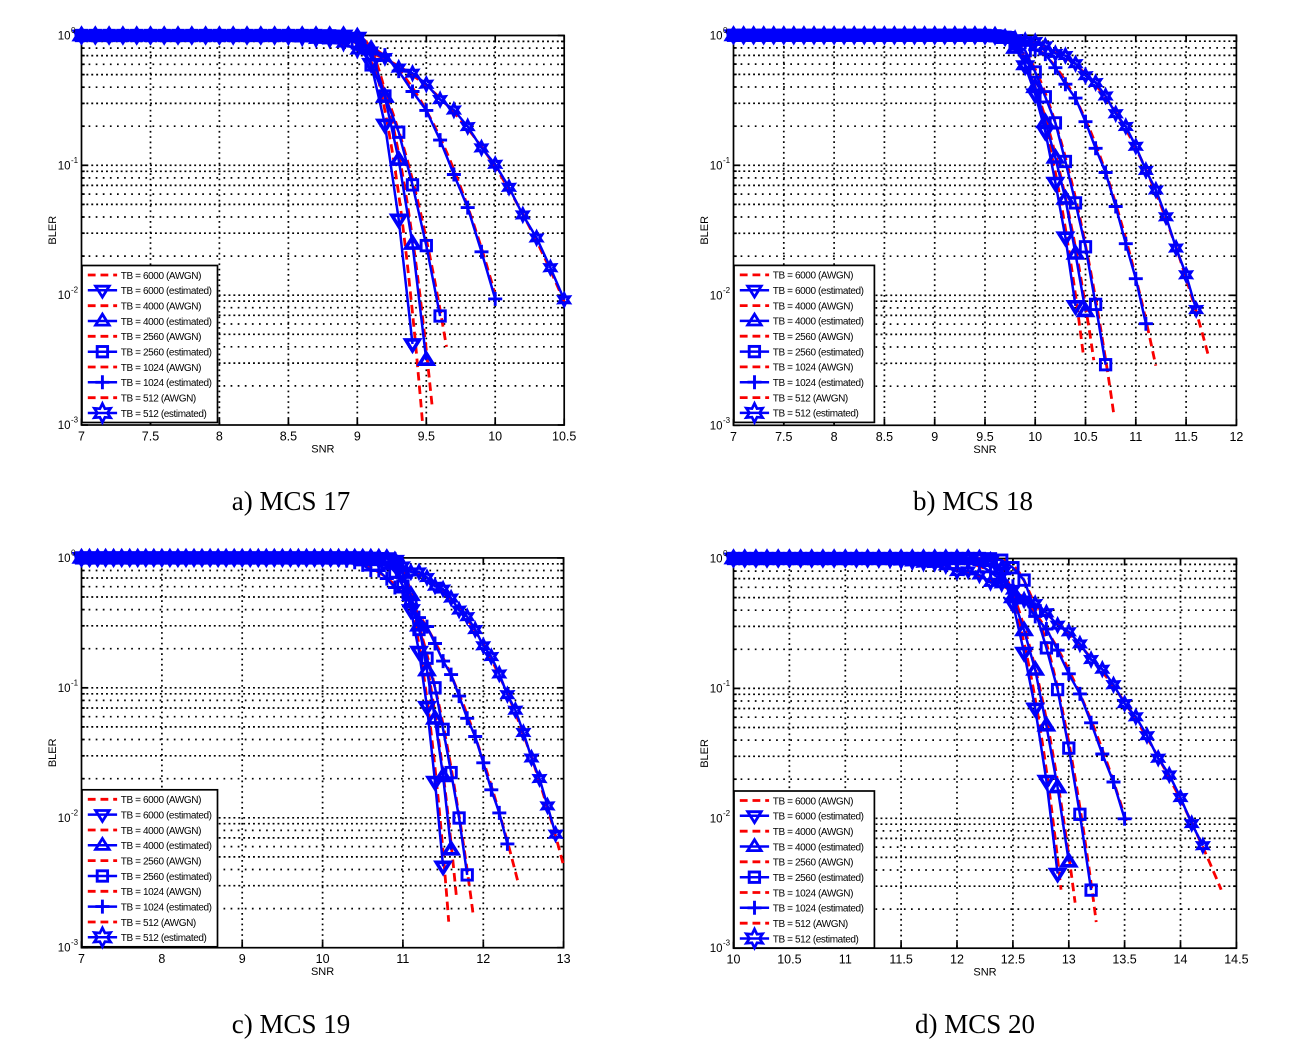 This screenshot has height=1053, width=1298. I want to click on svg-text: d) MCS 20, so click(975, 1024).